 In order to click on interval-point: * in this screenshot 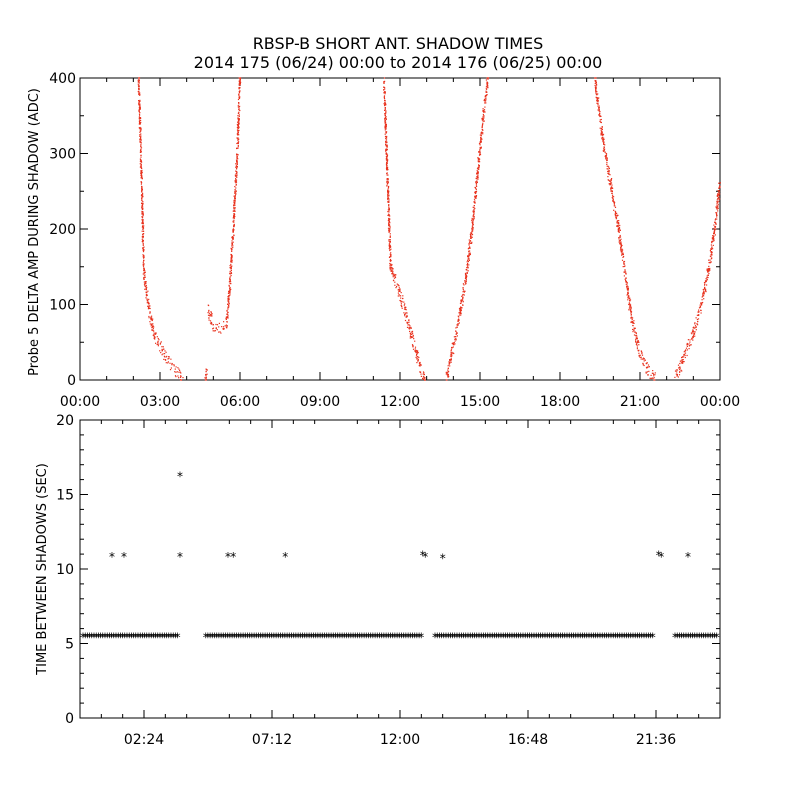, I will do `click(661, 557)`.